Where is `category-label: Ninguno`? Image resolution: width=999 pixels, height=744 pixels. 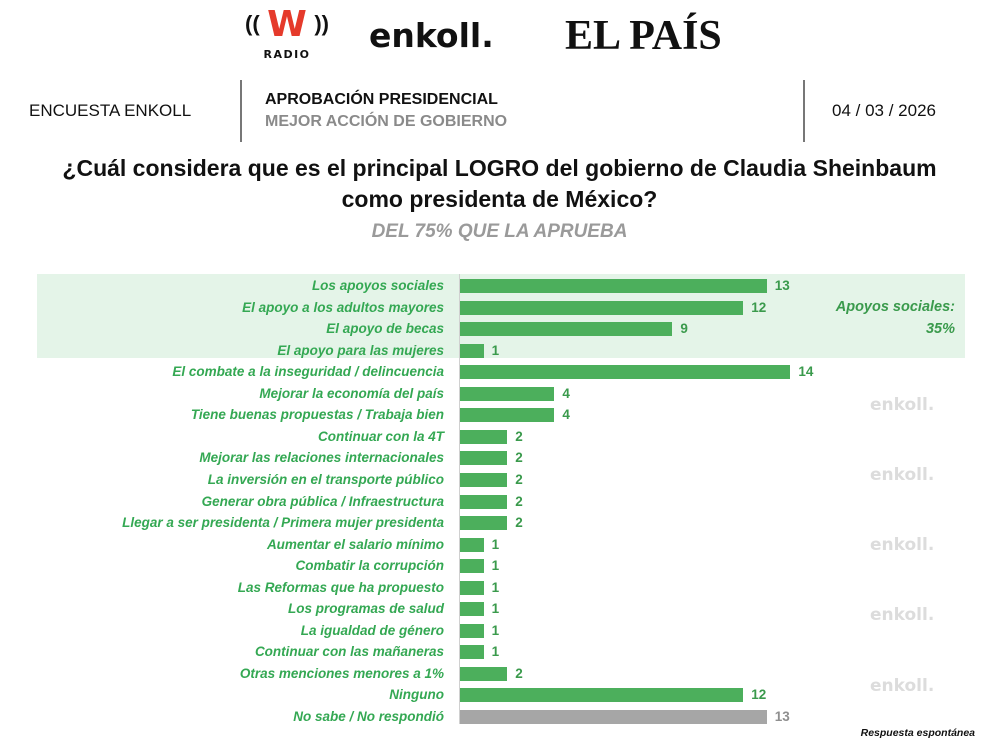
category-label: Ninguno is located at coordinates (416, 695).